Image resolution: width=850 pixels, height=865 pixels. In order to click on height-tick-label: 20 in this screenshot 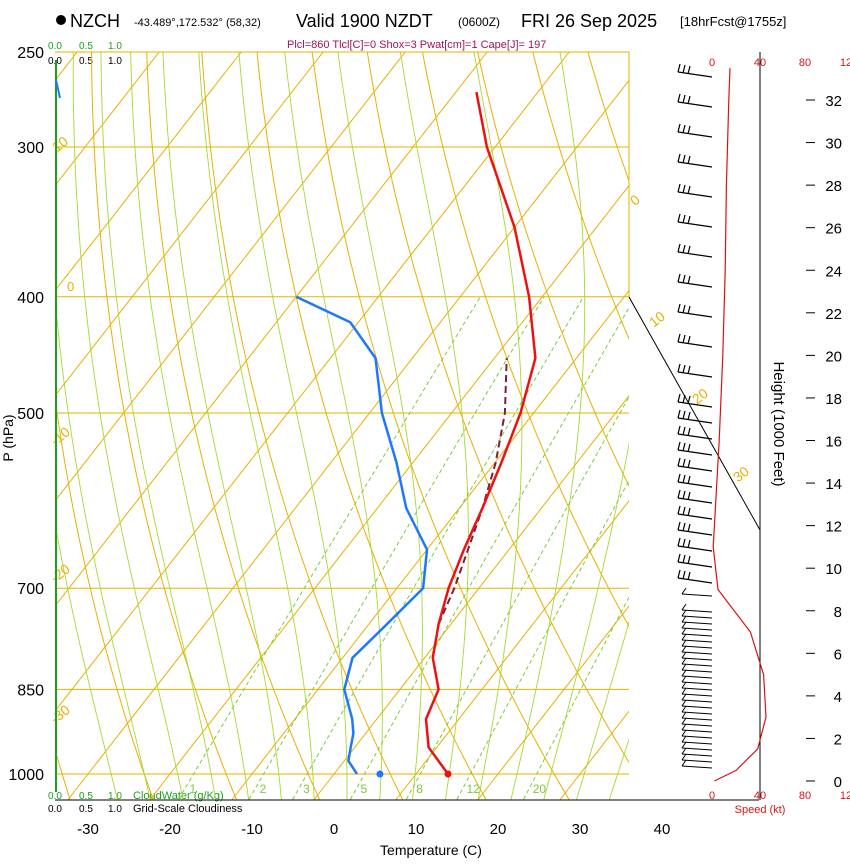, I will do `click(833, 356)`.